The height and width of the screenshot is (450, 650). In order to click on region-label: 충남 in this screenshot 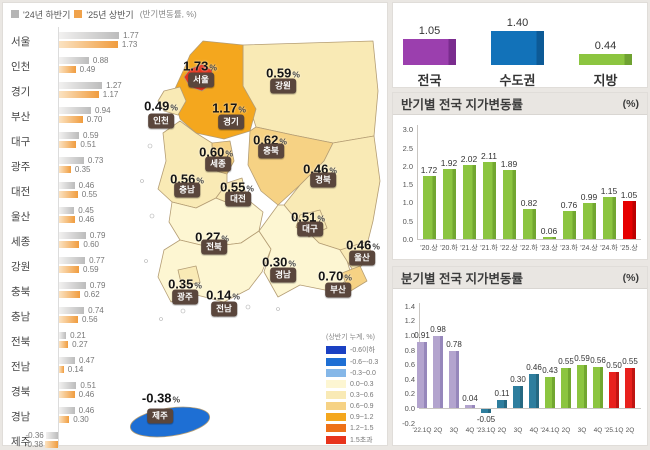, I will do `click(21, 317)`.